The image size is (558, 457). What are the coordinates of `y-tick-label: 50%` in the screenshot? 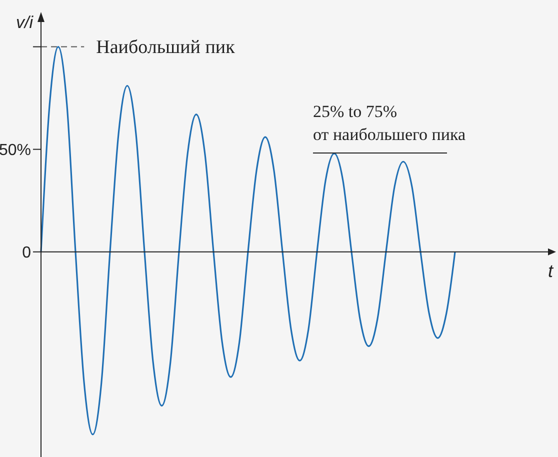 It's located at (15, 151).